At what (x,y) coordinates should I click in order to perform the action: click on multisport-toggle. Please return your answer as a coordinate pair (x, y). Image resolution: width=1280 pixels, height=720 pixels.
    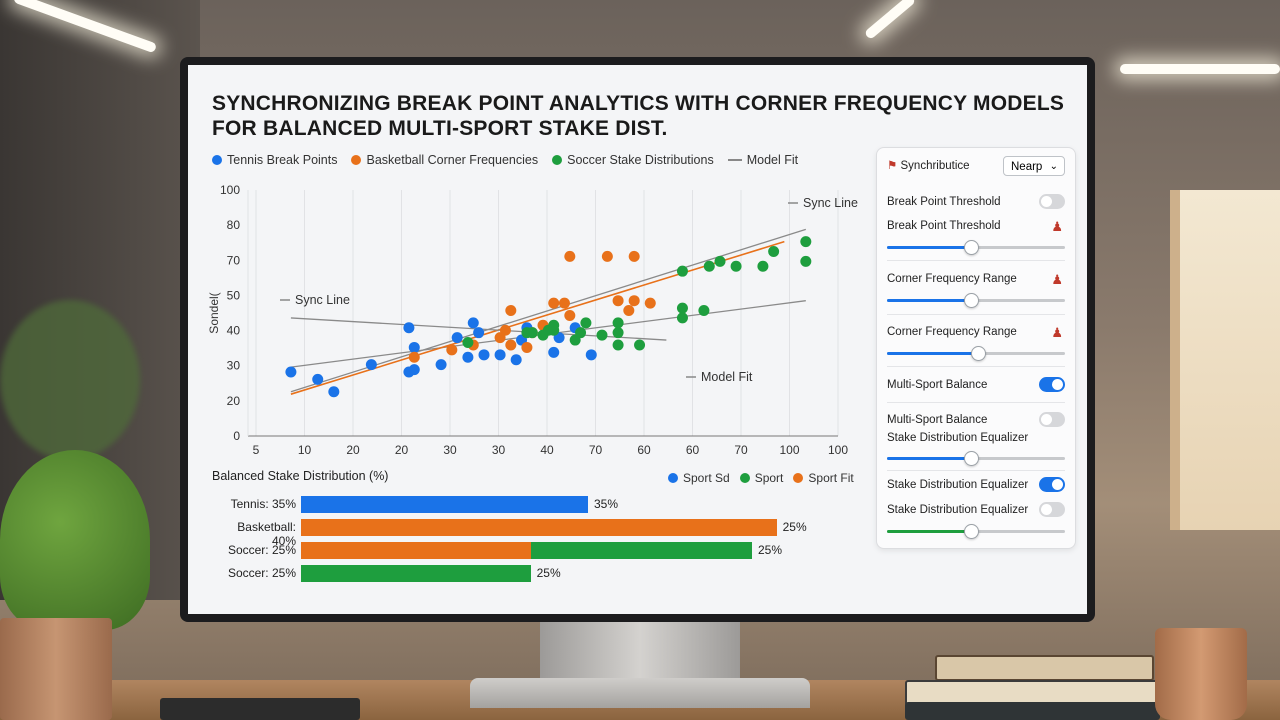
    Looking at the image, I should click on (1052, 384).